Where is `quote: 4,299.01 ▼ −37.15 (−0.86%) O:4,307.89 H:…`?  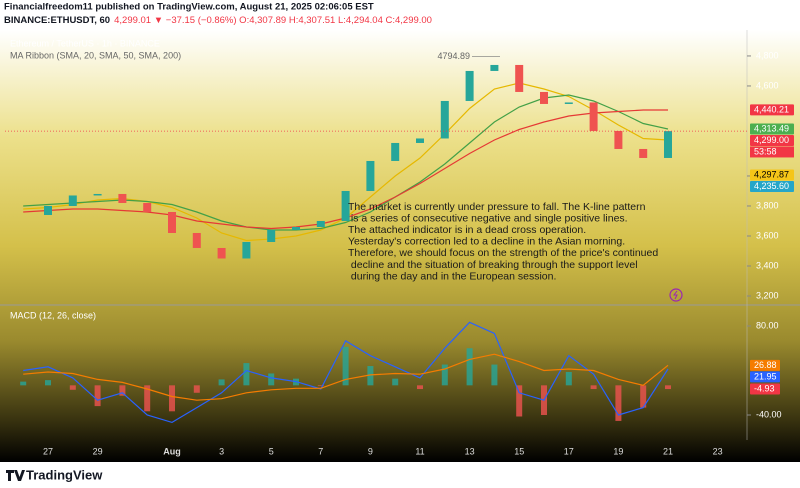 quote: 4,299.01 ▼ −37.15 (−0.86%) O:4,307.89 H:… is located at coordinates (273, 20).